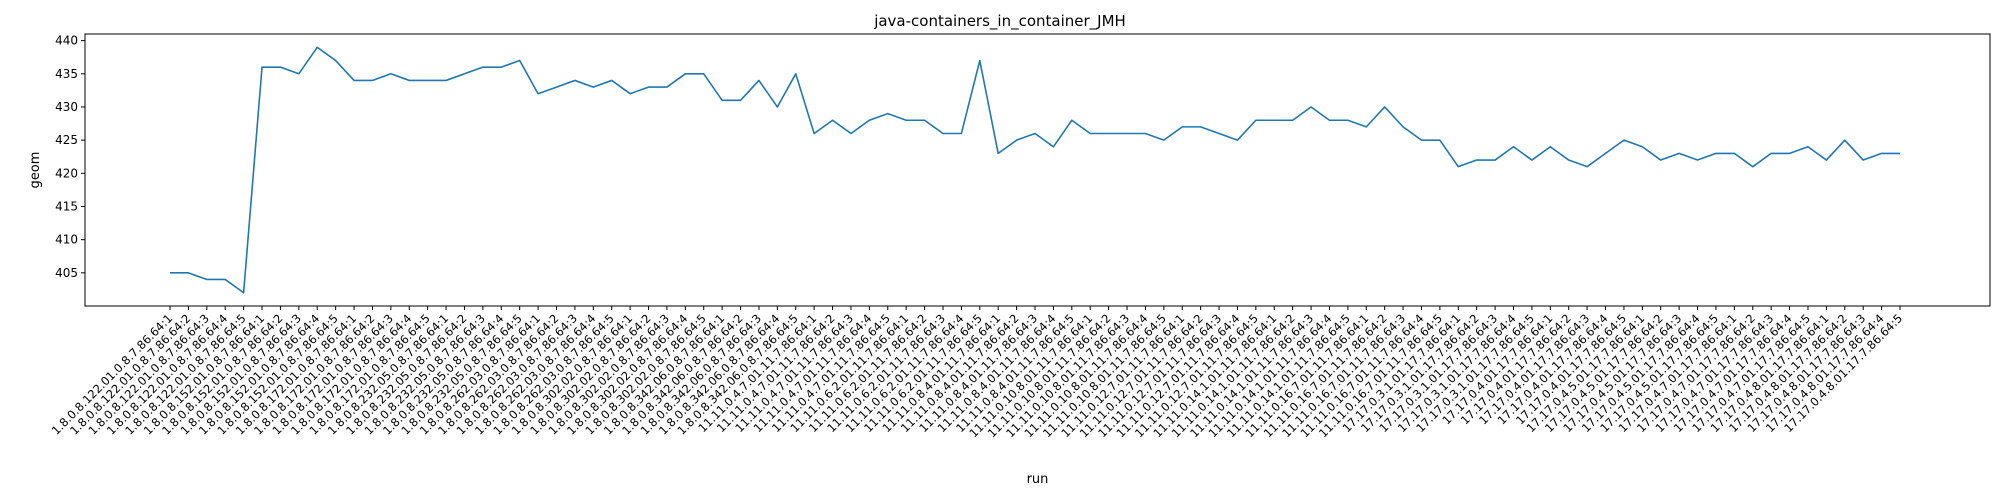 Image resolution: width=2000 pixels, height=500 pixels. Describe the element at coordinates (66, 240) in the screenshot. I see `y-tick-label: 410` at that location.